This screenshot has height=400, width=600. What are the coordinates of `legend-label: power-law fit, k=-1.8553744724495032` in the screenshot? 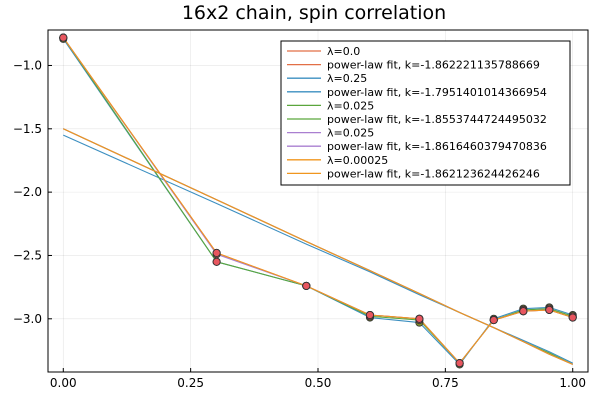 It's located at (437, 119).